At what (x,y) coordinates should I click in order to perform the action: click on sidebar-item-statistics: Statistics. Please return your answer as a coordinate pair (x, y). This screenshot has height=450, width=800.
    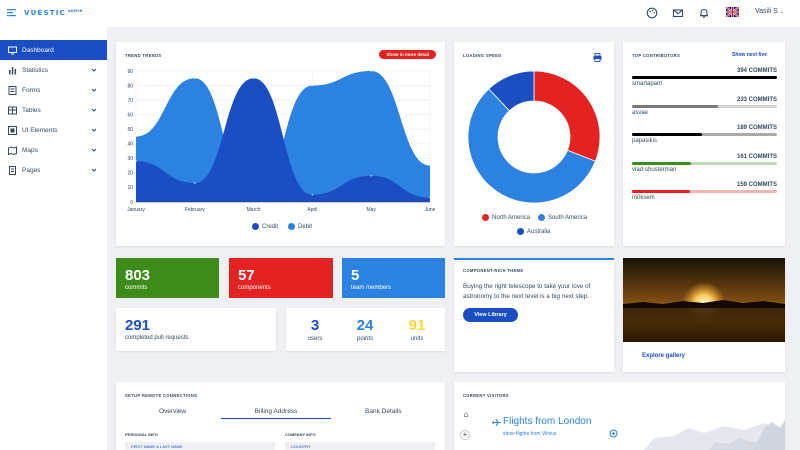
    Looking at the image, I should click on (53, 70).